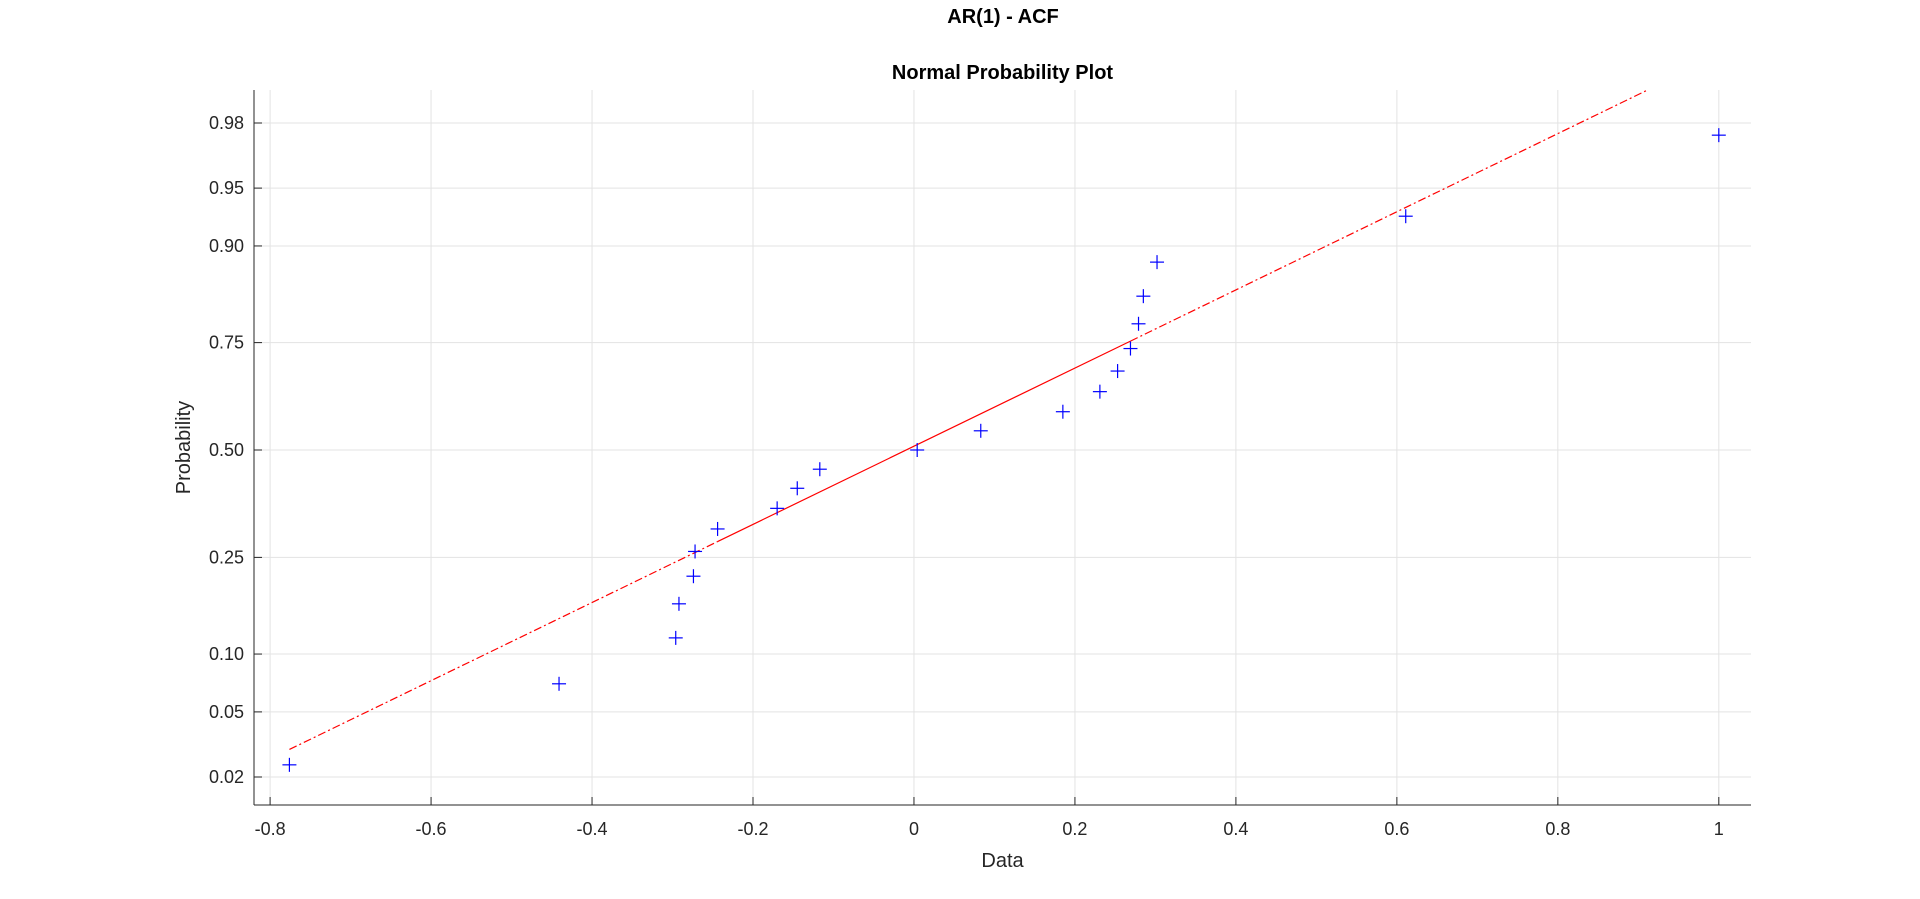  I want to click on y-tick-label: 0.95, so click(226, 188).